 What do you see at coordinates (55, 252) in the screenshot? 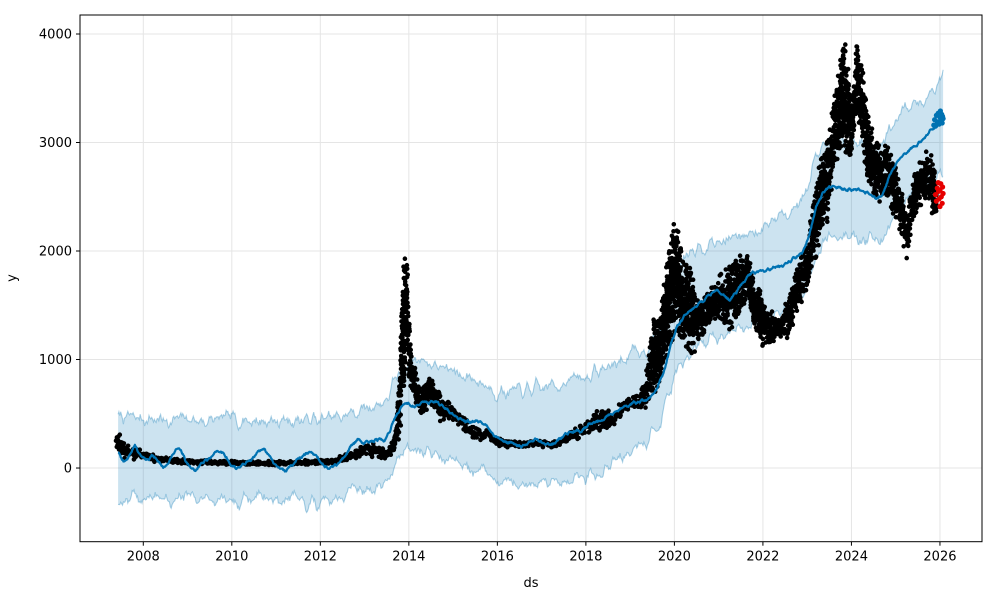
I see `y-tick-label: 2000` at bounding box center [55, 252].